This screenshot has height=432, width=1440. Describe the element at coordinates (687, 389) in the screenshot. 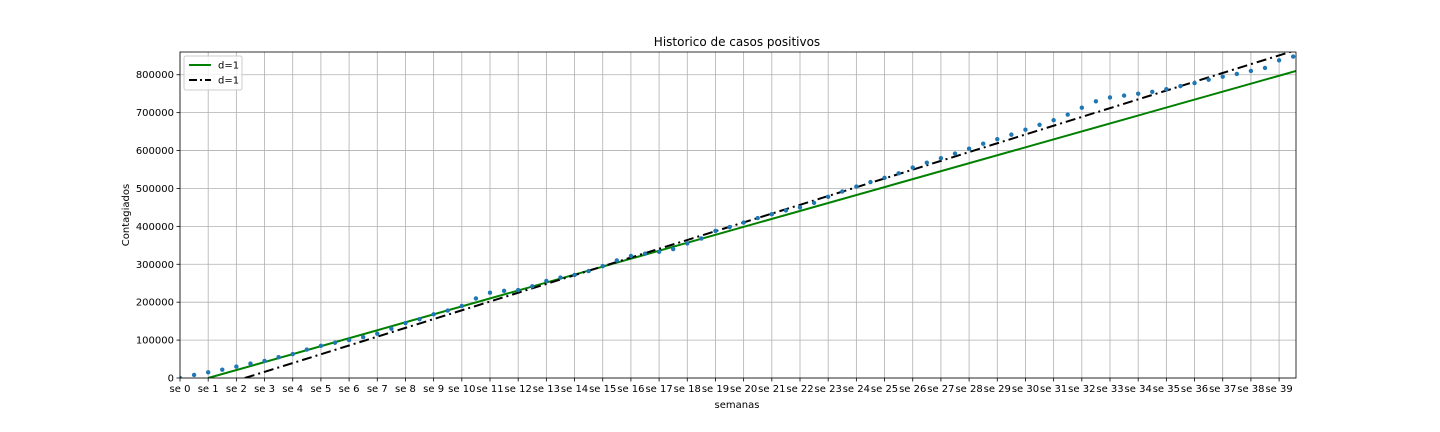

I see `x-tick-label: se 18` at that location.